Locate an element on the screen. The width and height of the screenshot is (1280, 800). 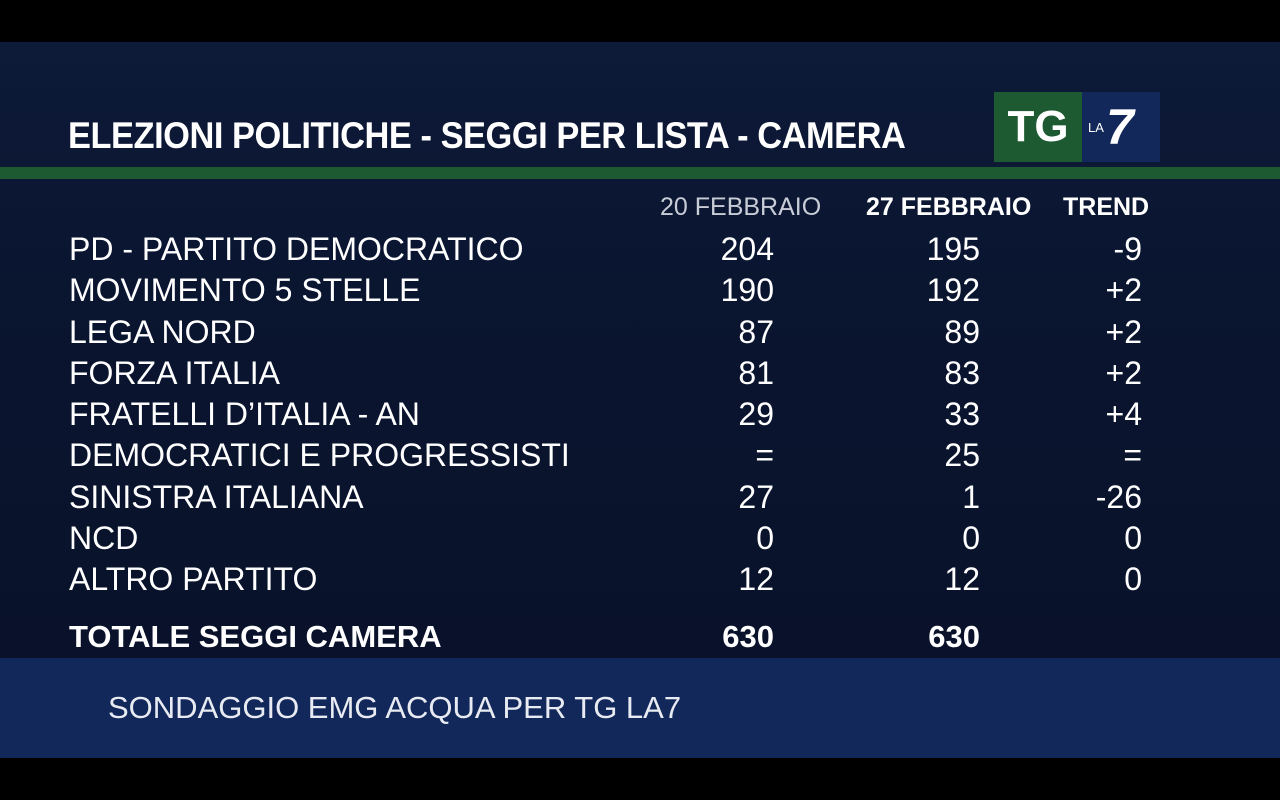
seats-27-febbraio: 0 is located at coordinates (971, 538).